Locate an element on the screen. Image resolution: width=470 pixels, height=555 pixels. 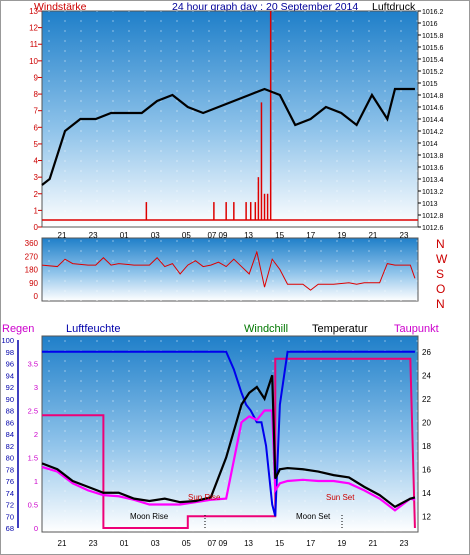
bottom-x-tick-label: 21 is located at coordinates (372, 543).